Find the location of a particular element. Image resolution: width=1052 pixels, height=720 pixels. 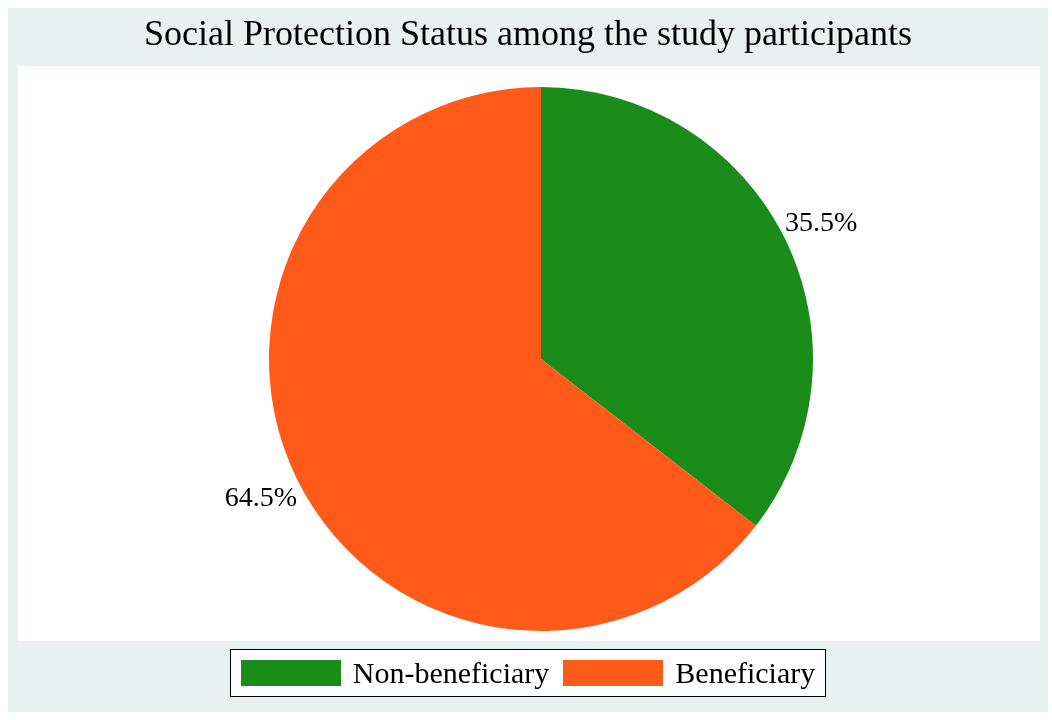

data-label: 35.5% is located at coordinates (821, 222).